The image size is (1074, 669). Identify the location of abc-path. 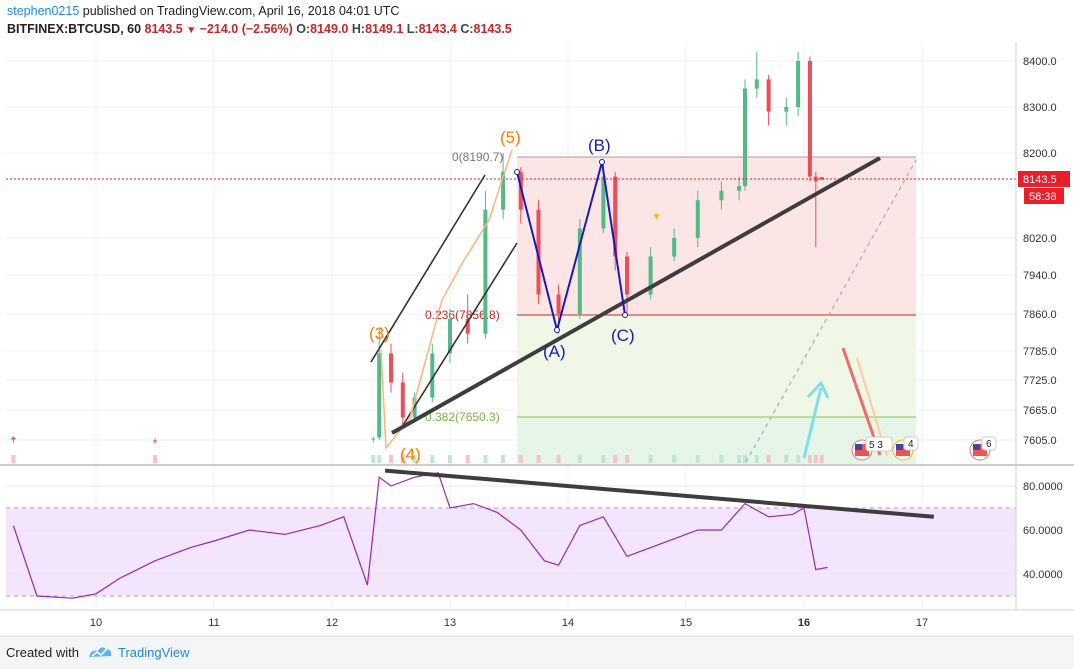
(571, 247).